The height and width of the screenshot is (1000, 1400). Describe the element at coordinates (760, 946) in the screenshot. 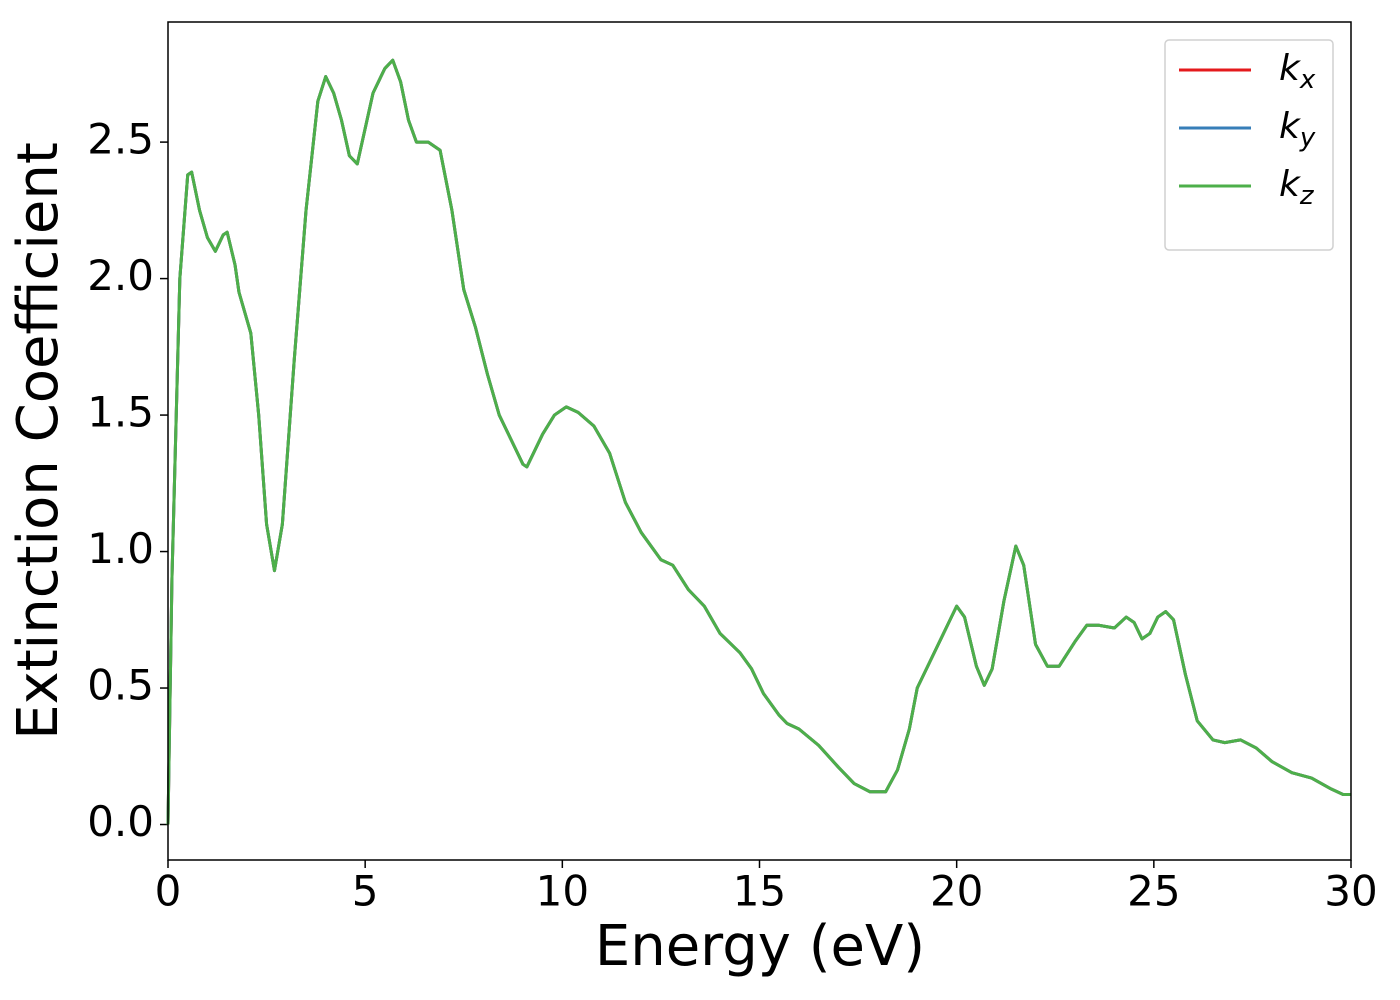

I see `x-axis-label: Energy (eV)` at that location.